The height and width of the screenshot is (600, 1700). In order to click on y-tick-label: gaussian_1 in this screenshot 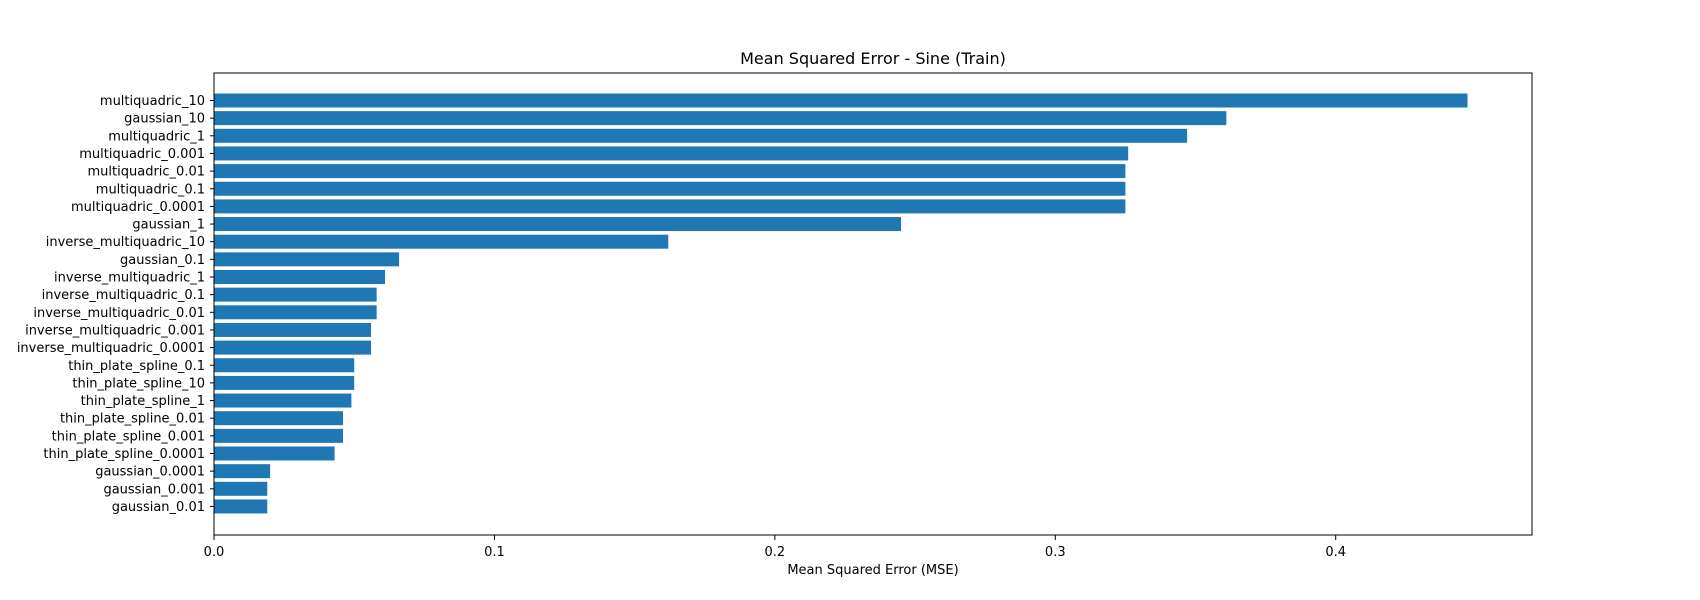, I will do `click(168, 225)`.